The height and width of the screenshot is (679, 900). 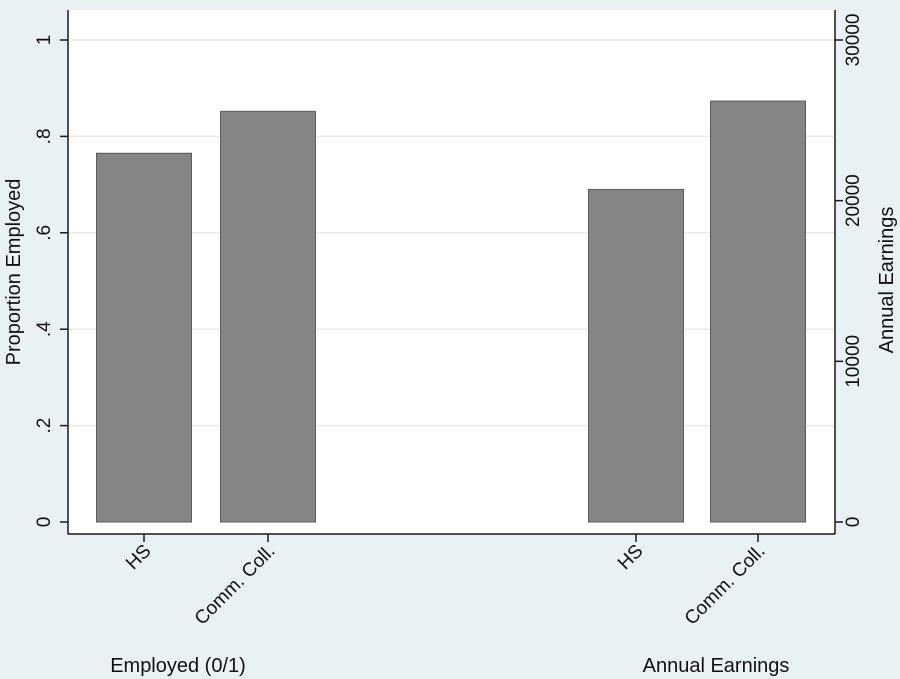 What do you see at coordinates (44, 136) in the screenshot?
I see `left-axis-tick-label: .8` at bounding box center [44, 136].